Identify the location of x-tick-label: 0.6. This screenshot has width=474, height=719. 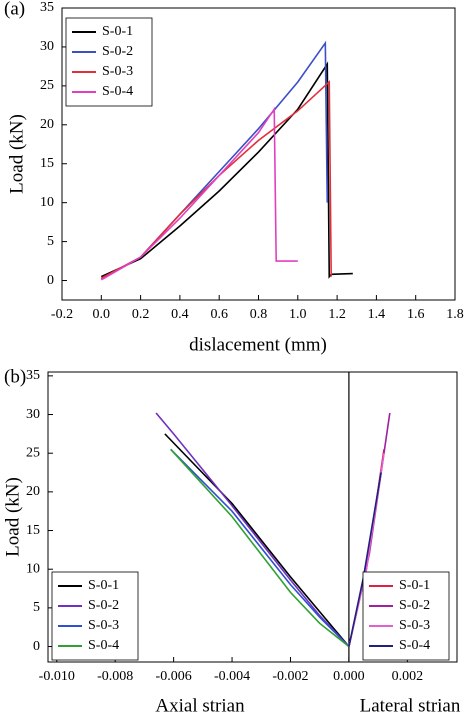
(219, 314).